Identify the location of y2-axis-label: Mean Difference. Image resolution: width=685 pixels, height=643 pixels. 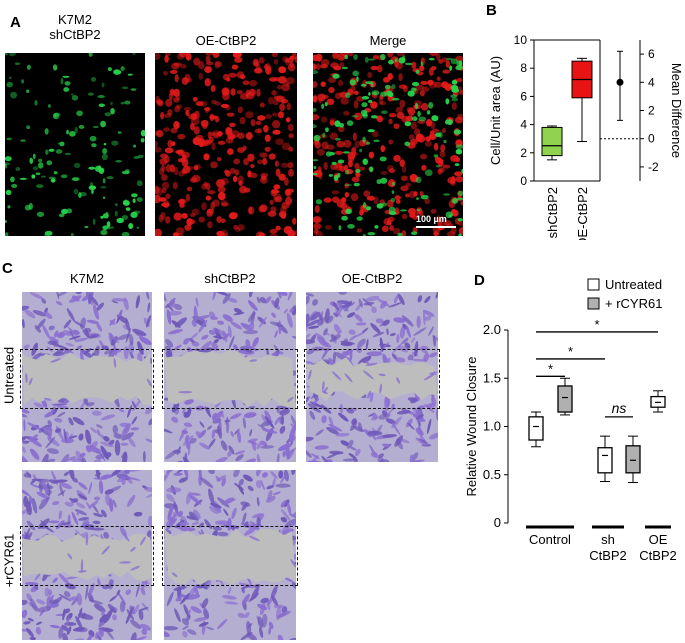
(676, 110).